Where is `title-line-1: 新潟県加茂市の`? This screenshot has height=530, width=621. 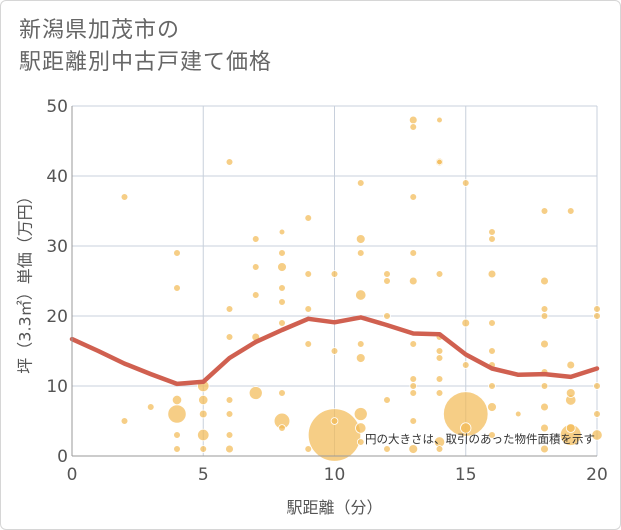 title-line-1: 新潟県加茂市の is located at coordinates (100, 30).